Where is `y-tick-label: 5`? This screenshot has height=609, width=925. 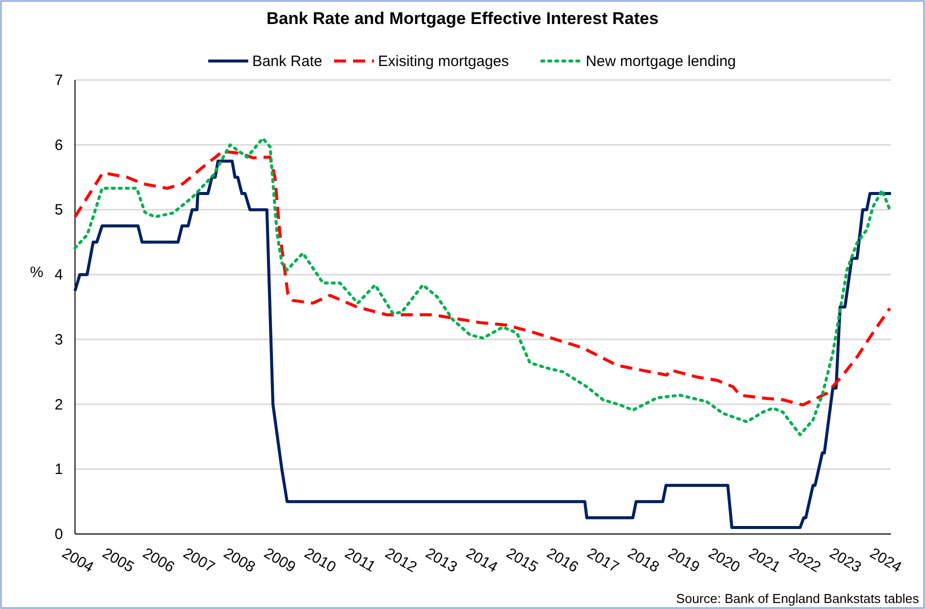
y-tick-label: 5 is located at coordinates (58, 210).